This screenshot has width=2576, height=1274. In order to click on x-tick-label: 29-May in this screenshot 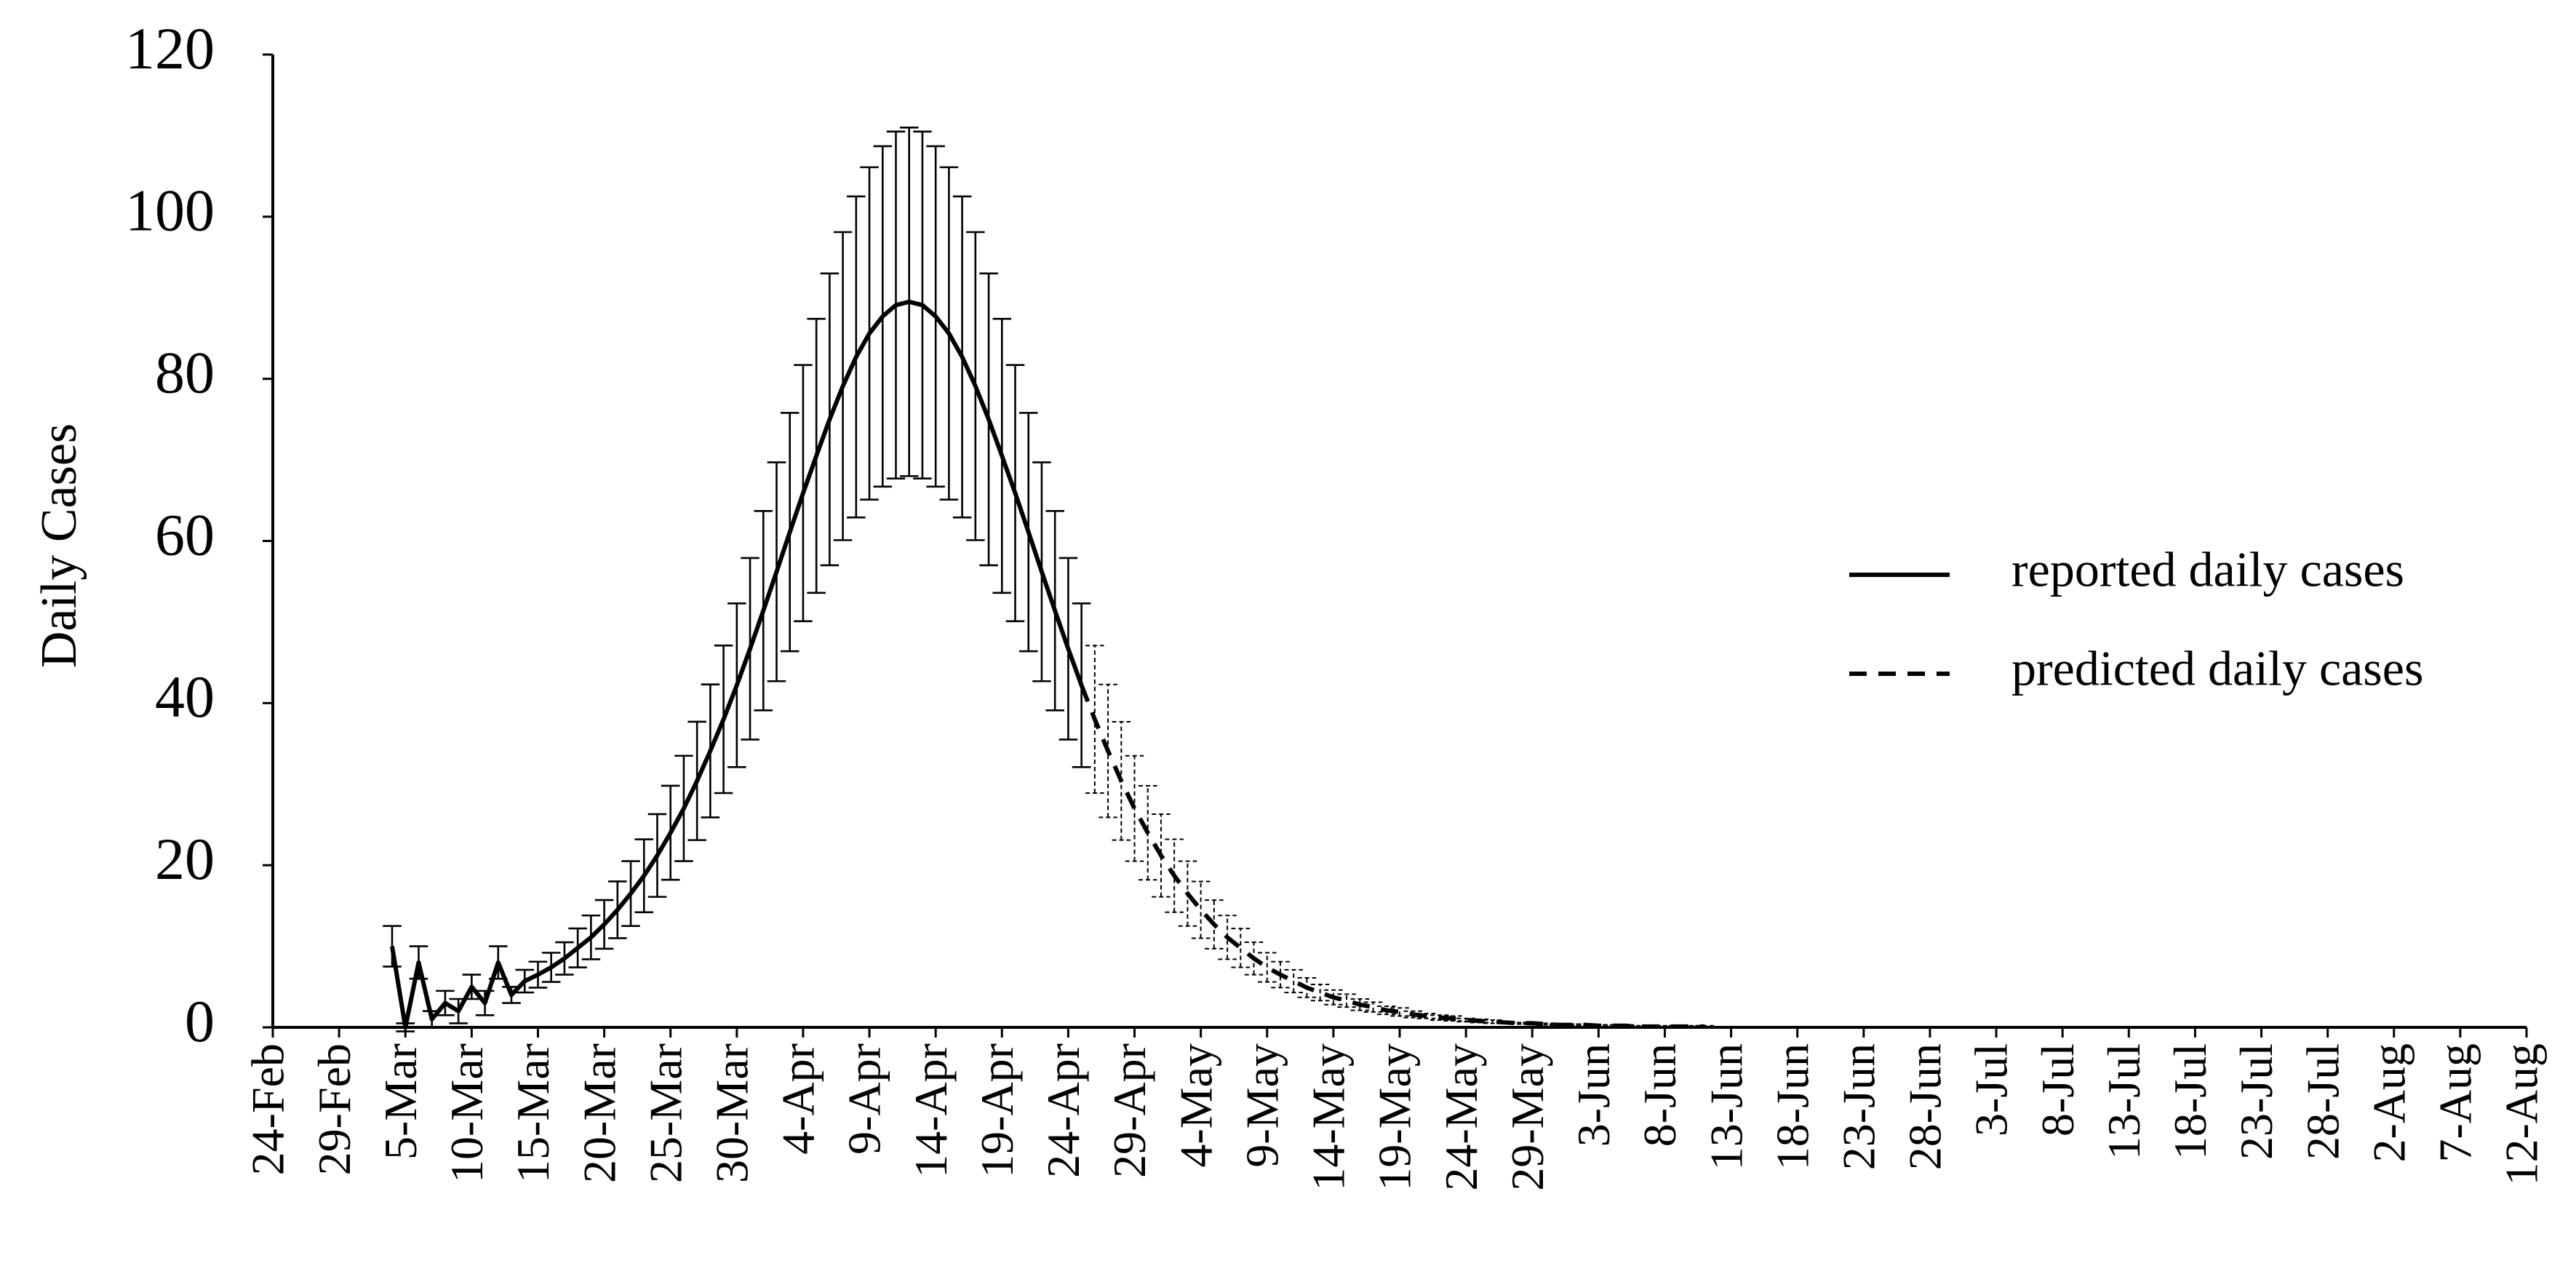, I will do `click(1527, 1117)`.